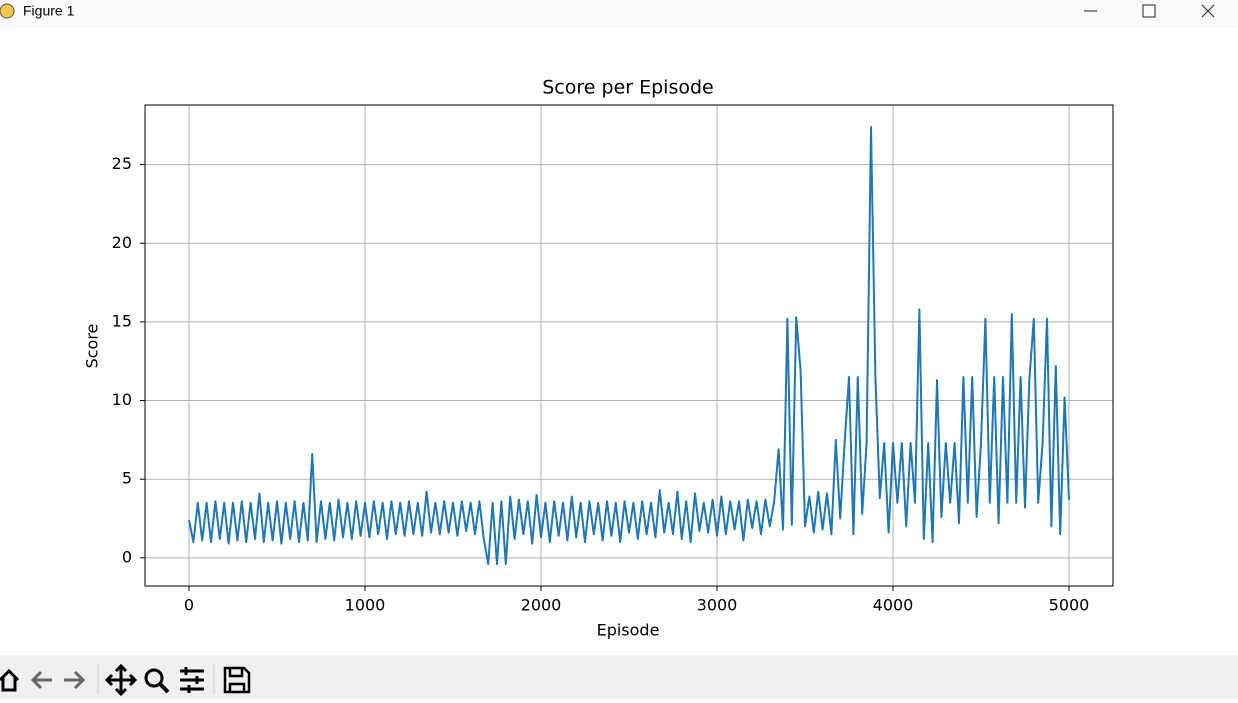  I want to click on window-title: Figure 1, so click(49, 11).